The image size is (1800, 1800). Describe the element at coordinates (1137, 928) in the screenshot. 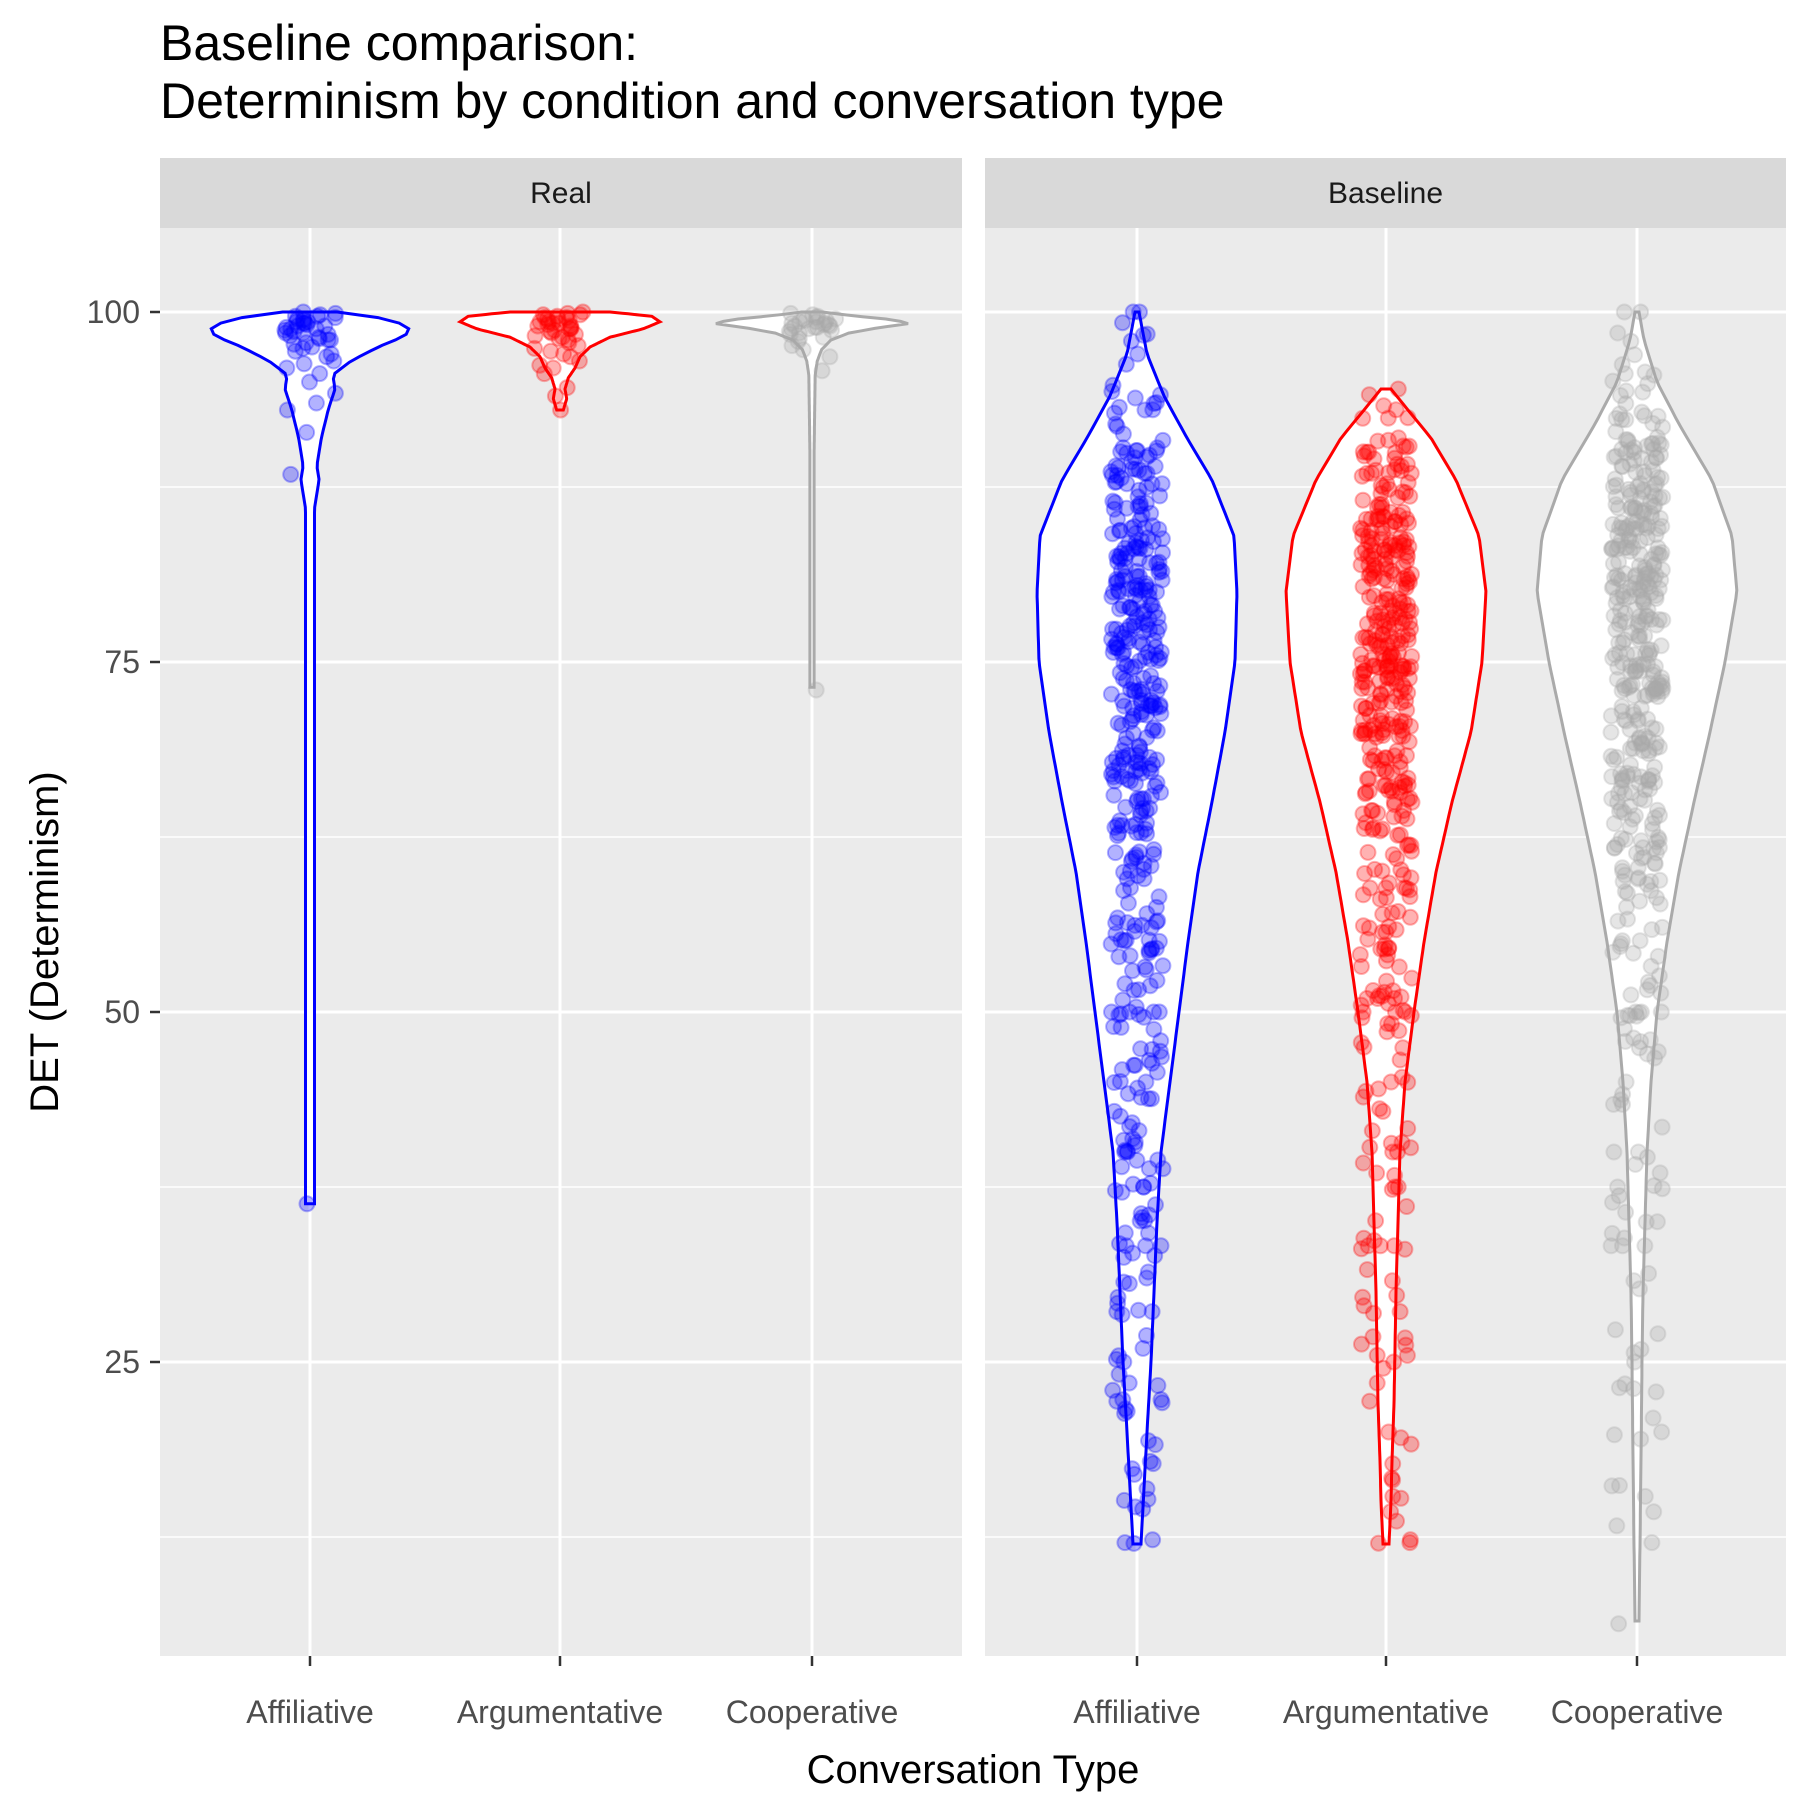

I see `violin-affiliative` at that location.